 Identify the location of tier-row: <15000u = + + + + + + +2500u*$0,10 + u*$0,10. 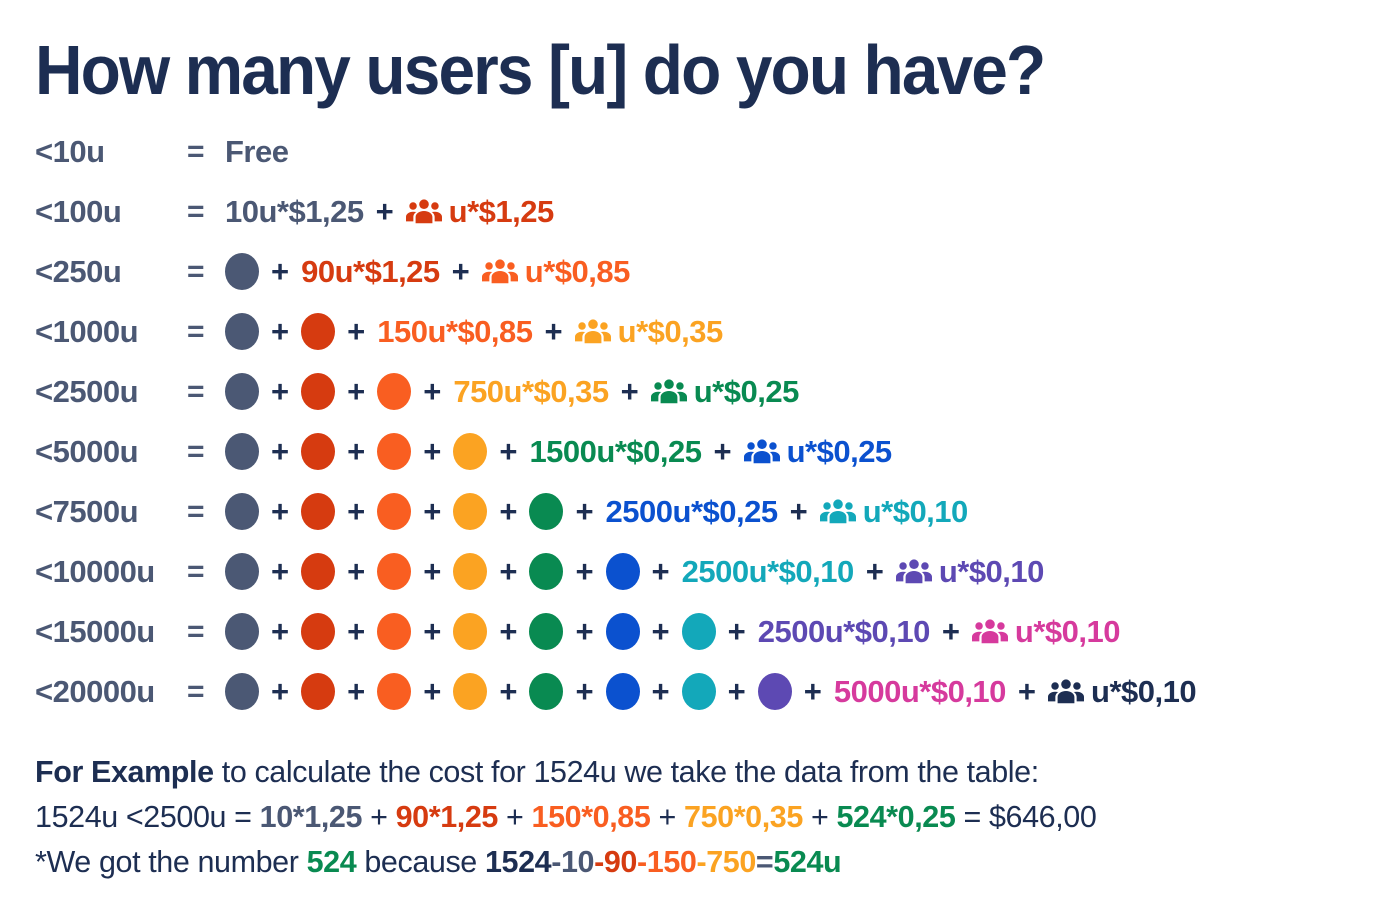
(709, 632).